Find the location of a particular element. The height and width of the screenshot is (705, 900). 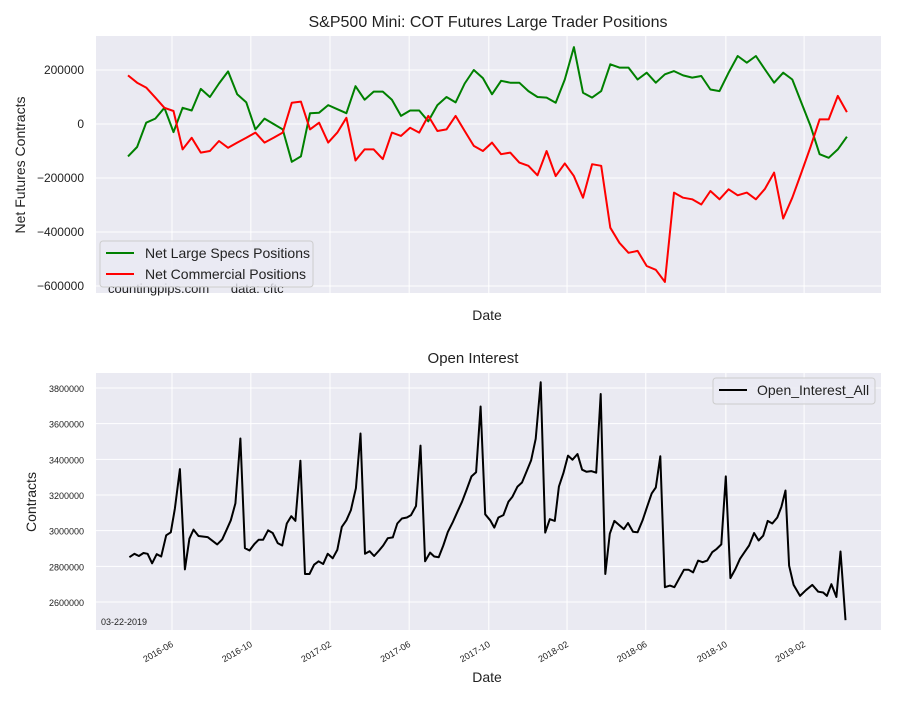

date-annotation: 03-22-2019 is located at coordinates (124, 622).